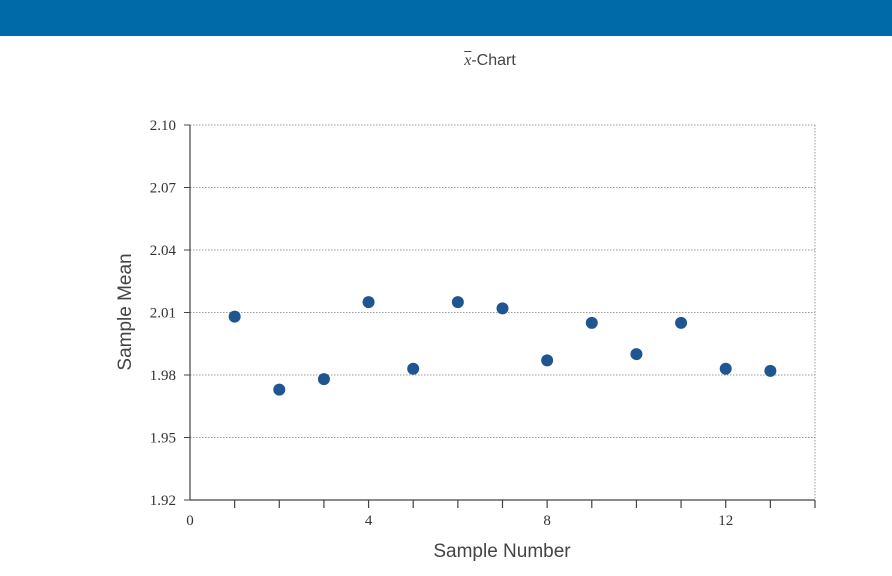  What do you see at coordinates (125, 311) in the screenshot?
I see `y-axis-label: Sample Mean` at bounding box center [125, 311].